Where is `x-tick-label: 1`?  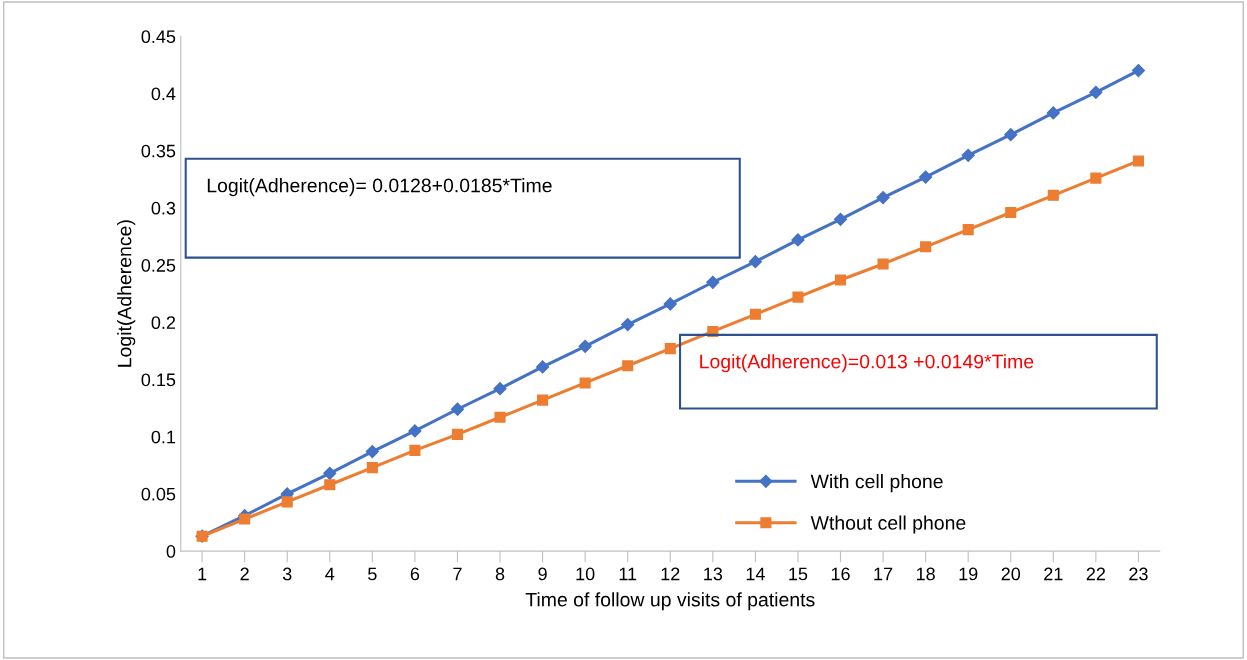 x-tick-label: 1 is located at coordinates (202, 574).